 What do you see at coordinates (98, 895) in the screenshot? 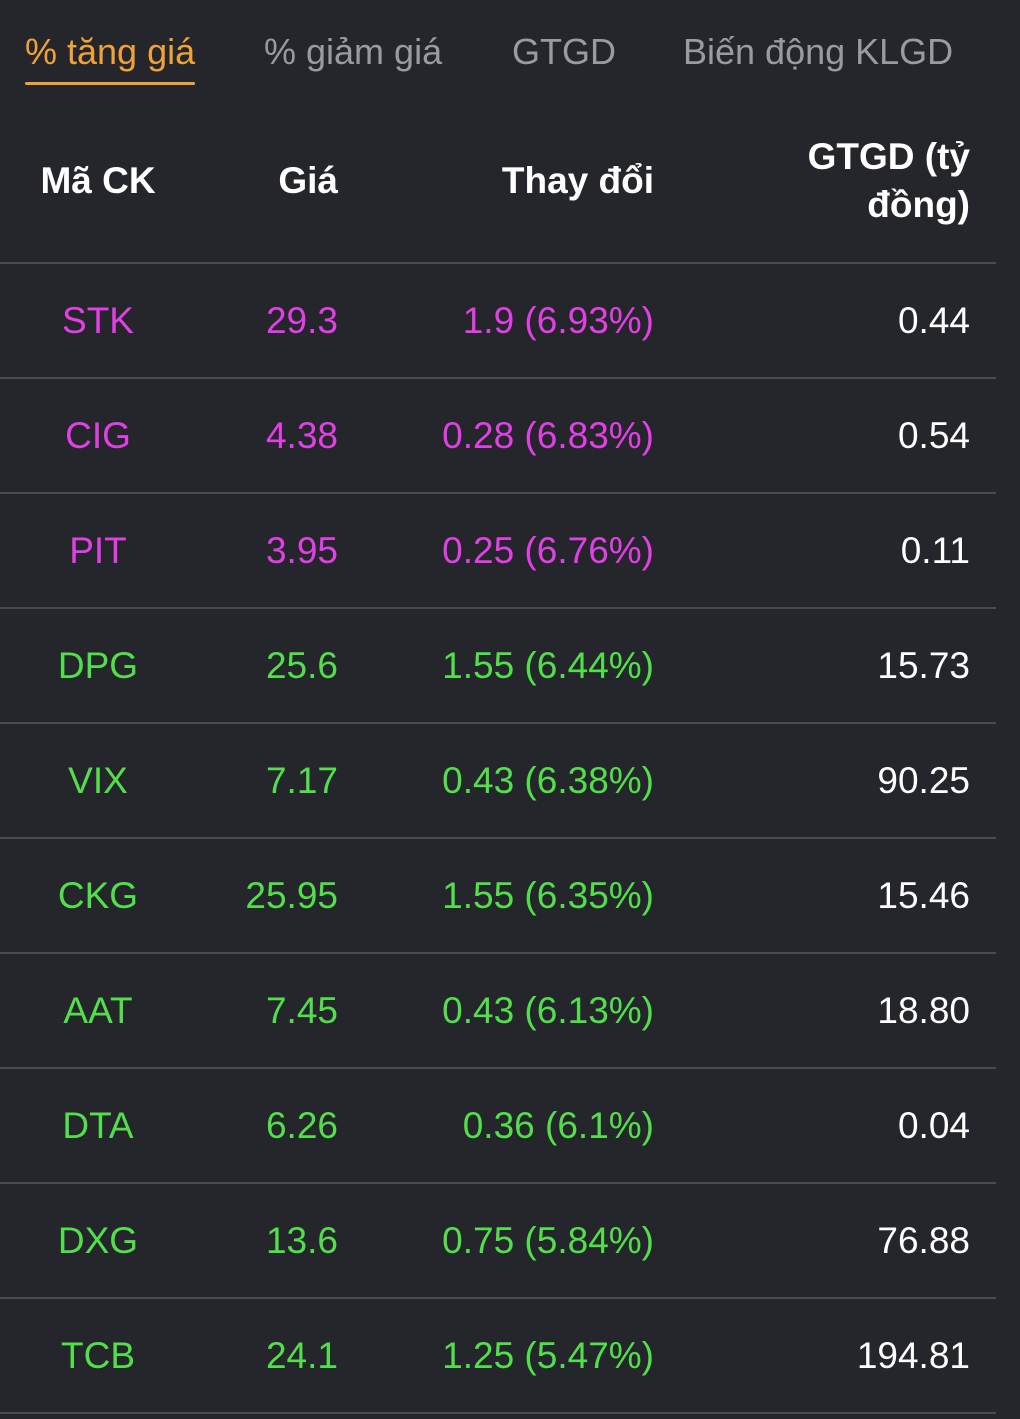
I see `stock-code: CKG` at bounding box center [98, 895].